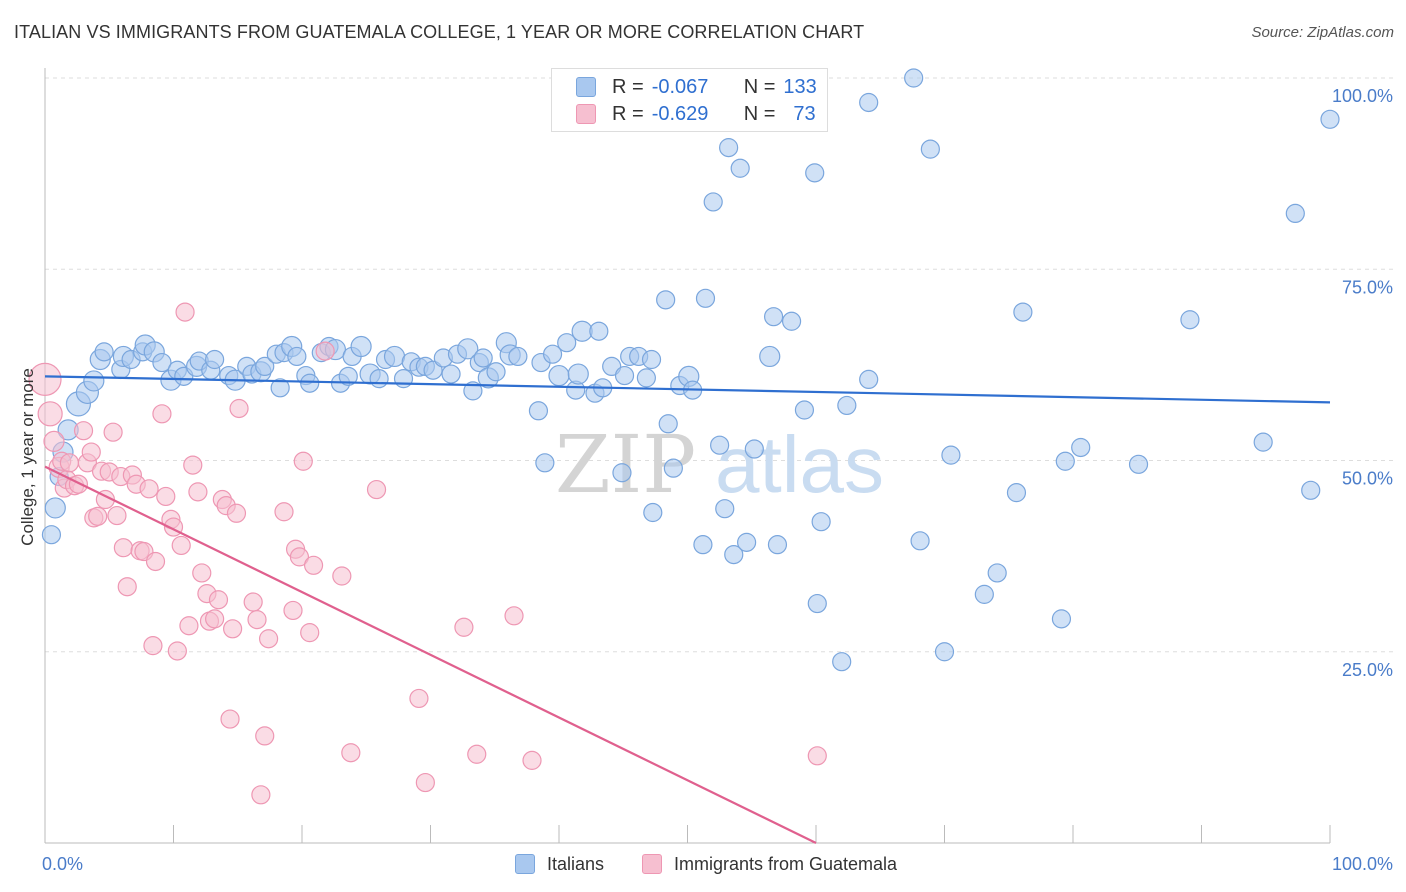 The image size is (1406, 892). Describe the element at coordinates (804, 113) in the screenshot. I see `guatemala-n-value: 73` at that location.